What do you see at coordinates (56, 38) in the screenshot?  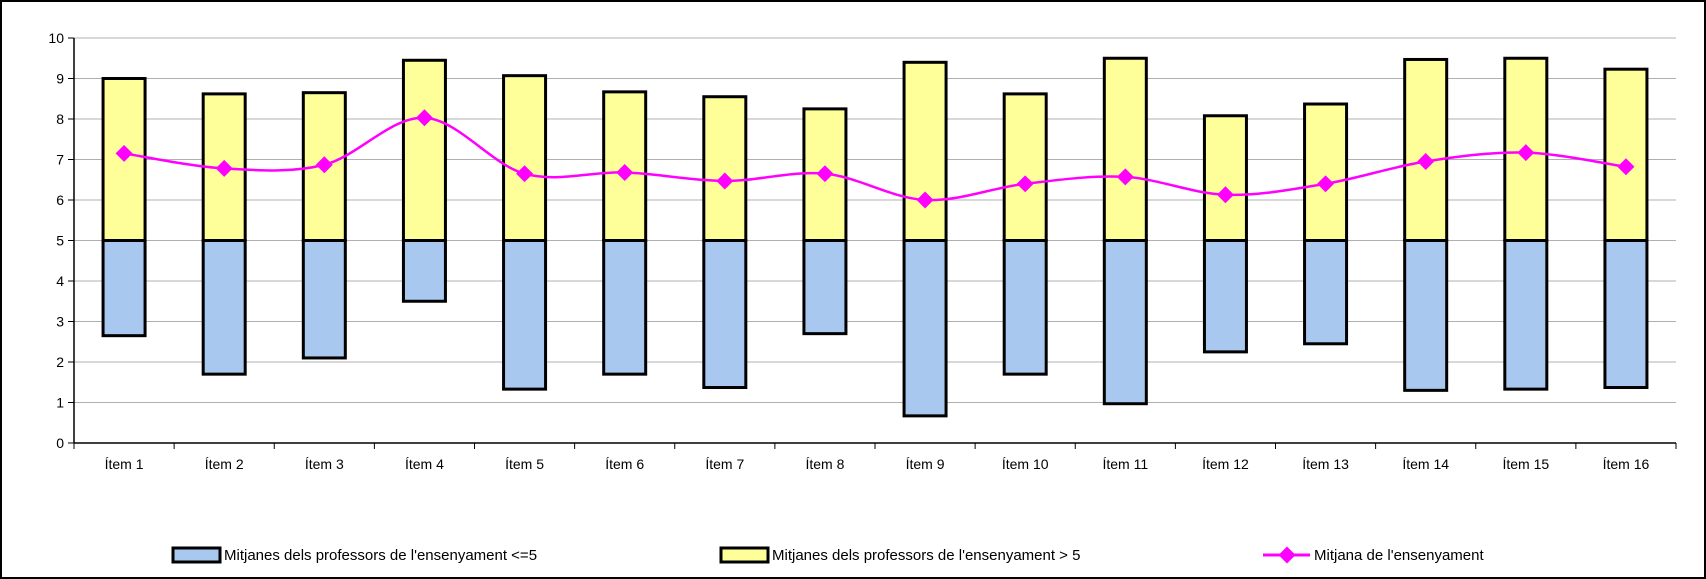 I see `y-tick-label: 10` at bounding box center [56, 38].